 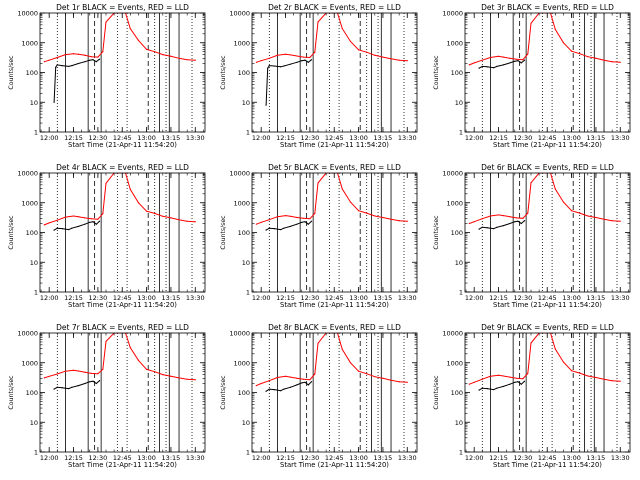 I want to click on y-tick-label: 1, so click(x=248, y=453).